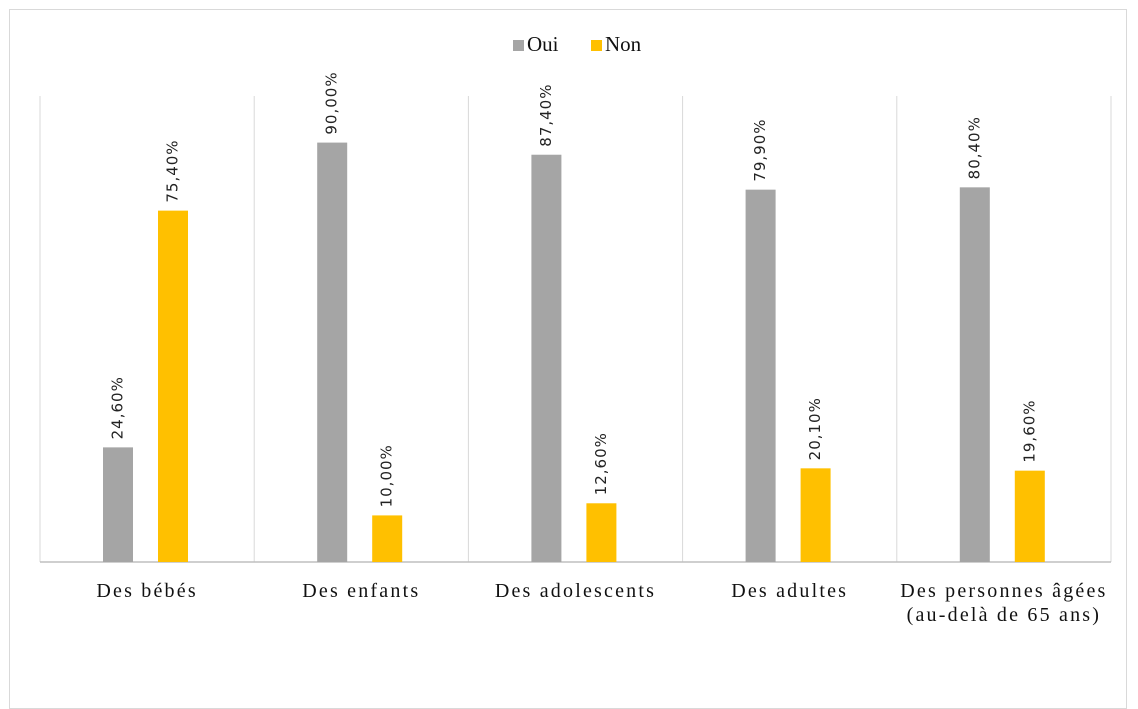  I want to click on data-label: 24,60%, so click(118, 407).